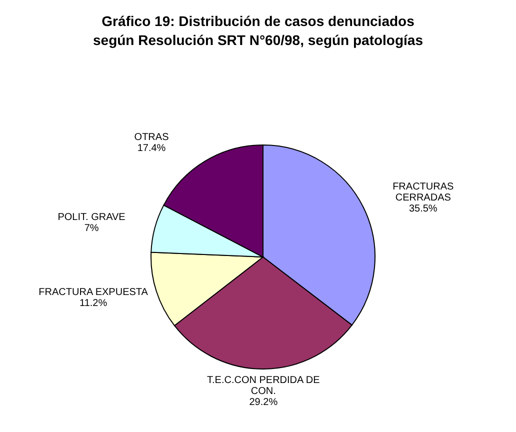 The width and height of the screenshot is (516, 432). Describe the element at coordinates (152, 137) in the screenshot. I see `slice-label: OTRAS` at that location.